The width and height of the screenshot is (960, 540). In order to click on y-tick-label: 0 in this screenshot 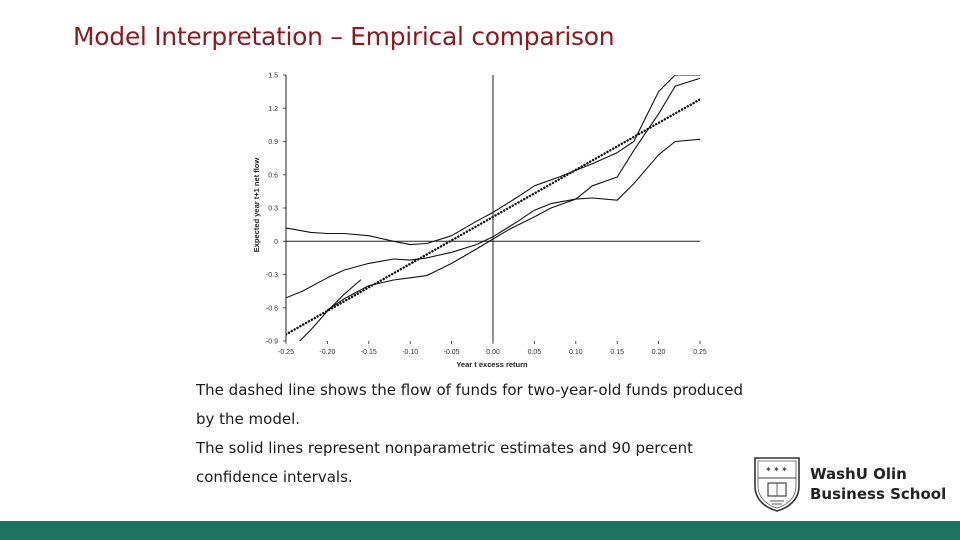, I will do `click(276, 242)`.